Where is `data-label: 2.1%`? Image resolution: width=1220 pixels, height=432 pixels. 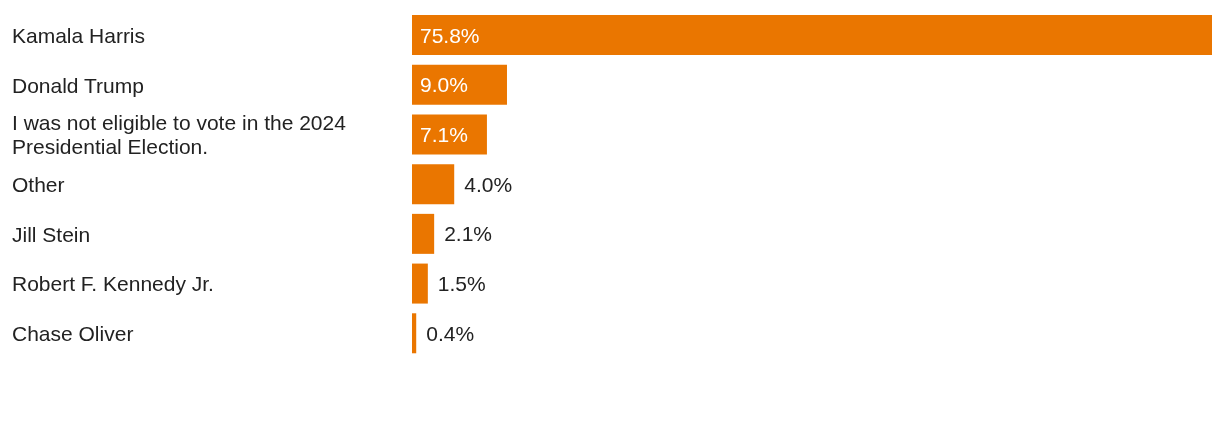 data-label: 2.1% is located at coordinates (468, 234).